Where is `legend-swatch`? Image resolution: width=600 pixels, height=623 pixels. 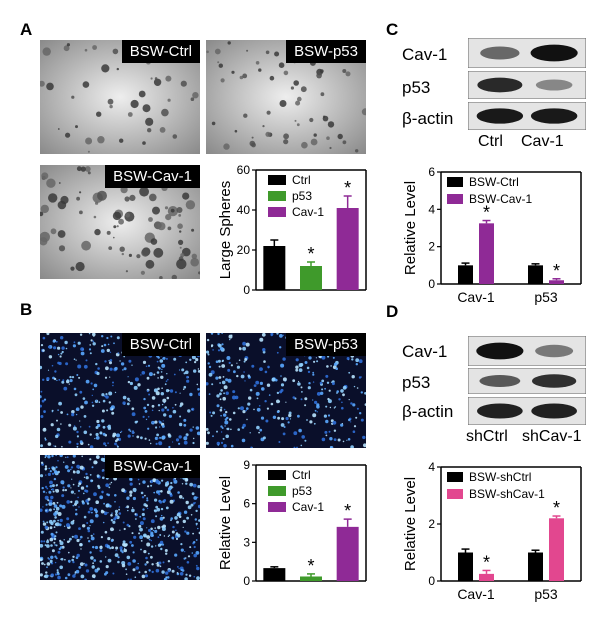 legend-swatch is located at coordinates (277, 491).